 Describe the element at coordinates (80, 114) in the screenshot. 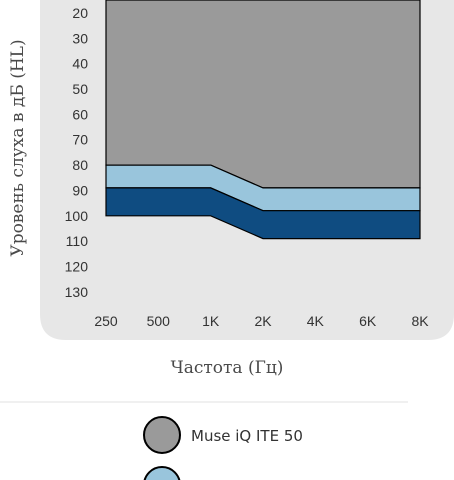

I see `y-tick-label: 60` at that location.